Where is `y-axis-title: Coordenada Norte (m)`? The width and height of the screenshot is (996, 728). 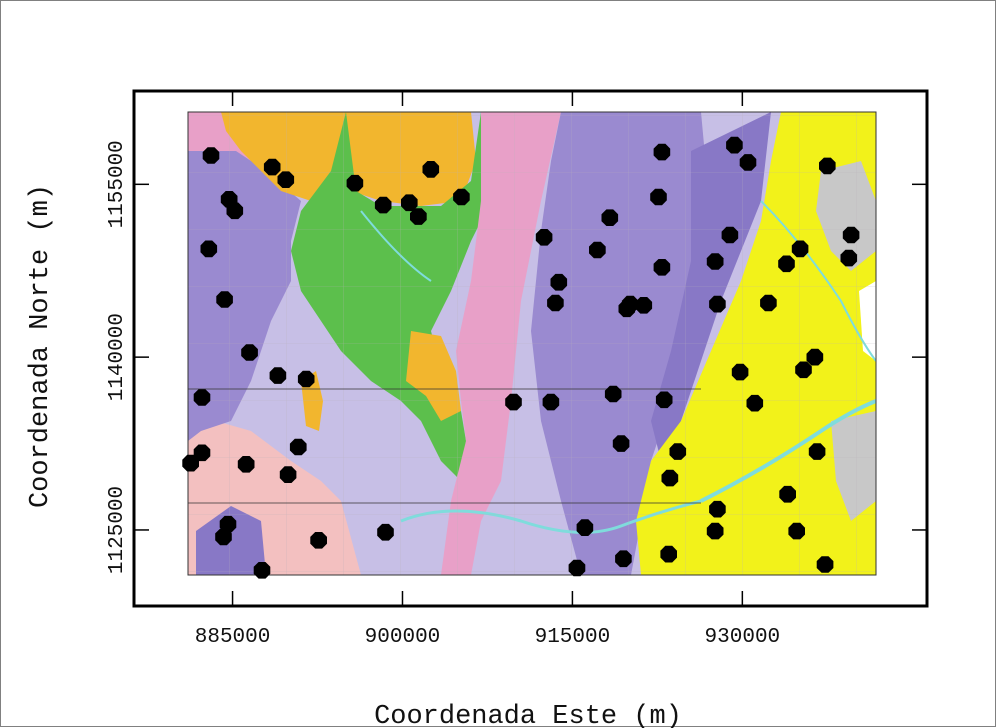 y-axis-title: Coordenada Norte (m) is located at coordinates (41, 346).